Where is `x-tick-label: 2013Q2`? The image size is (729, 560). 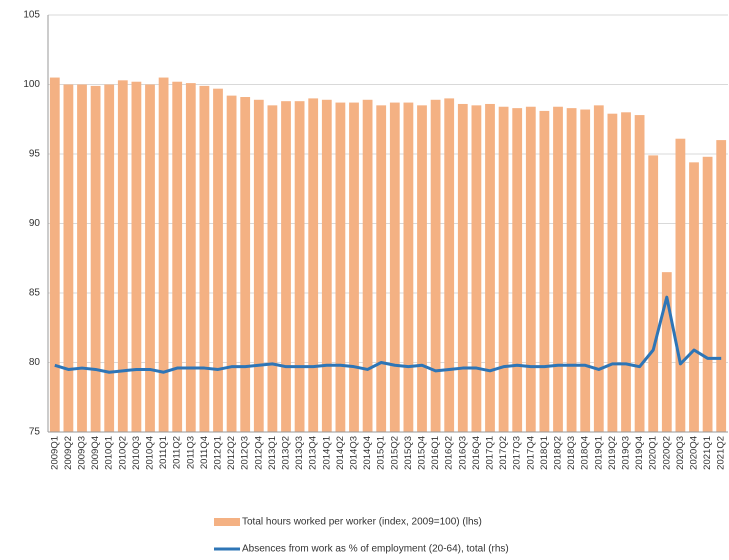
x-tick-label: 2013Q2 is located at coordinates (286, 453).